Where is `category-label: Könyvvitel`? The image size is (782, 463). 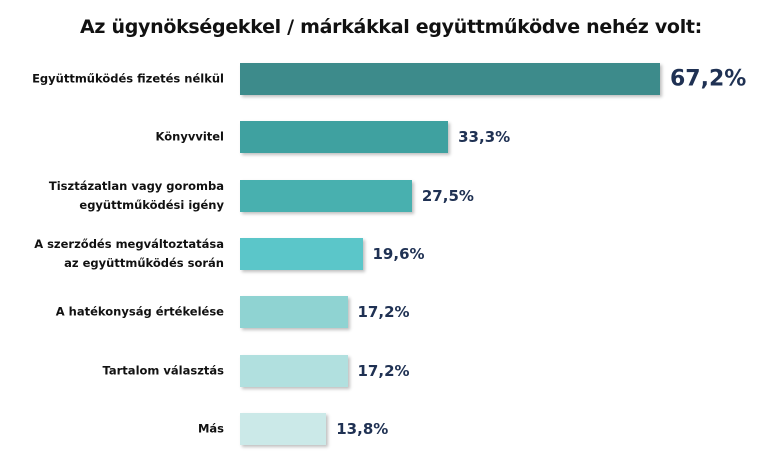
category-label: Könyvvitel is located at coordinates (189, 136).